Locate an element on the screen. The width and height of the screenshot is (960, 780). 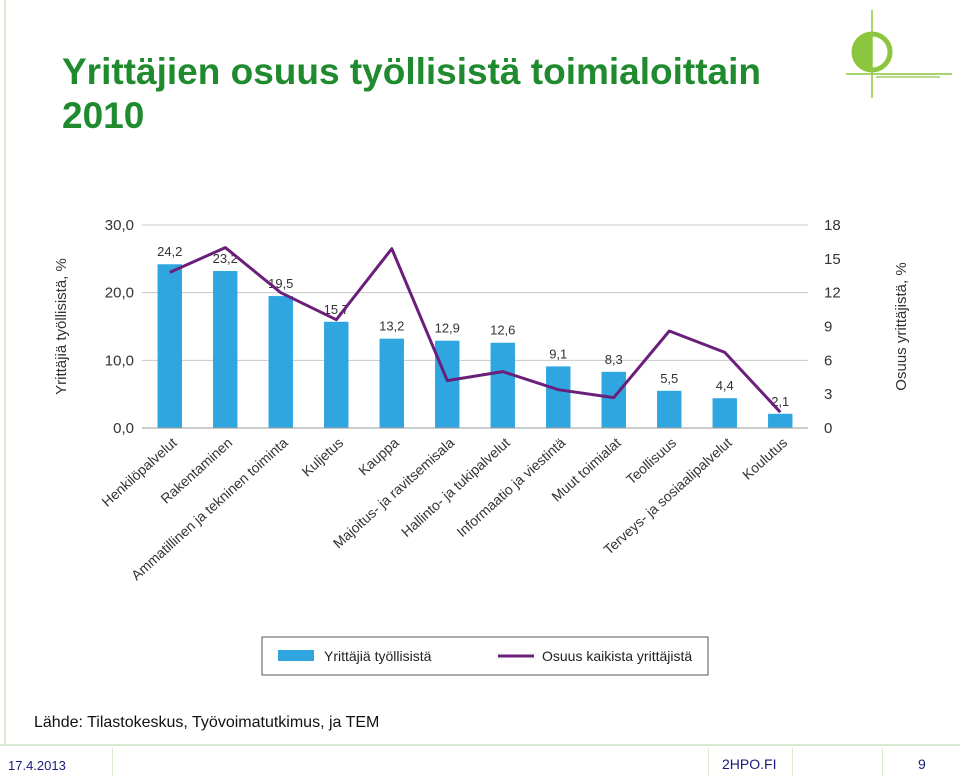
legend-swatch-bars is located at coordinates (296, 655).